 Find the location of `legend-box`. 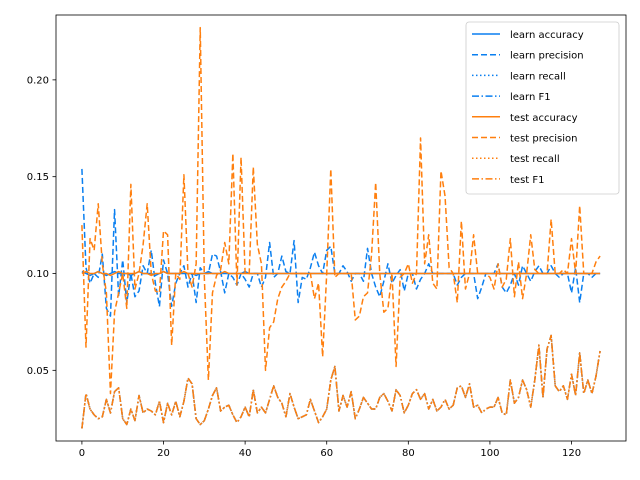

legend-box is located at coordinates (542, 108).